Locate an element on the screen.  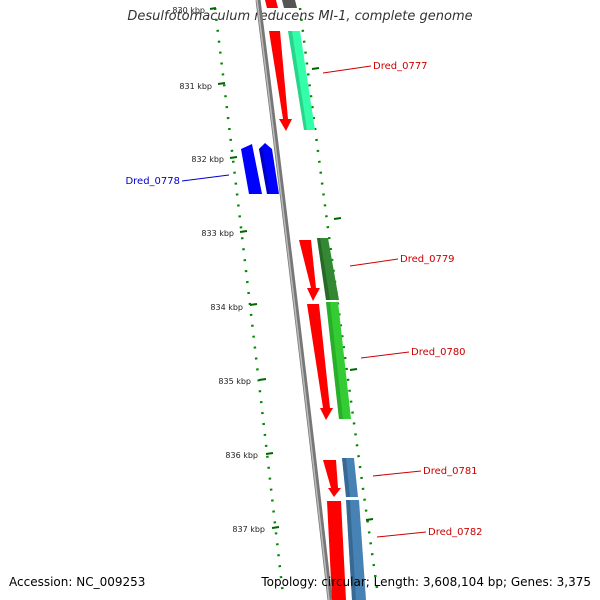
tick-label-834: 834 kbp is located at coordinates (226, 307).